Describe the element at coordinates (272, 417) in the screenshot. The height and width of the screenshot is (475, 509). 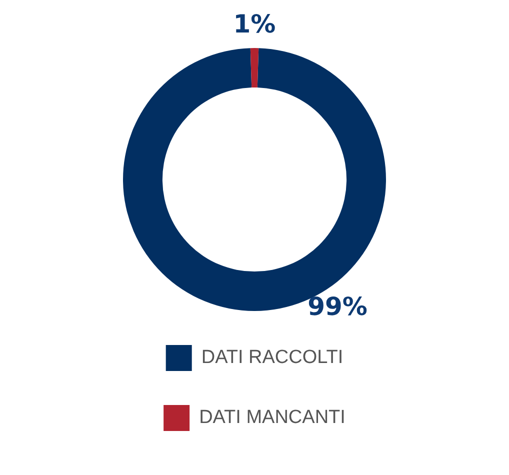
I see `legend-label: DATI MANCANTI` at that location.